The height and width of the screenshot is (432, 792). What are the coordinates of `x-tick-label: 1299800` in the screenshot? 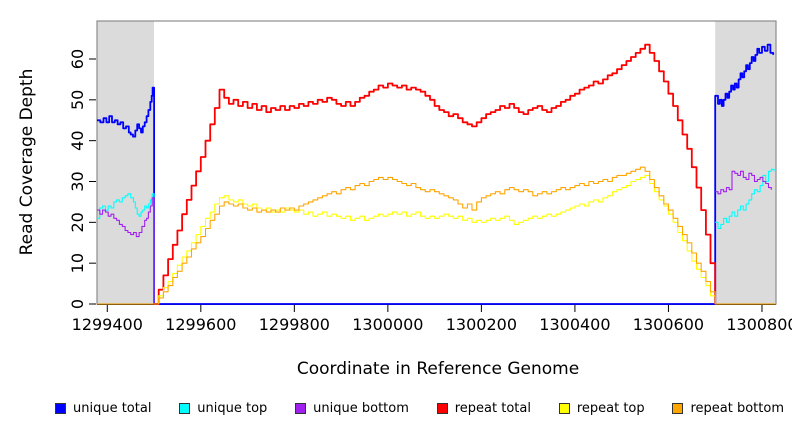 It's located at (294, 324).